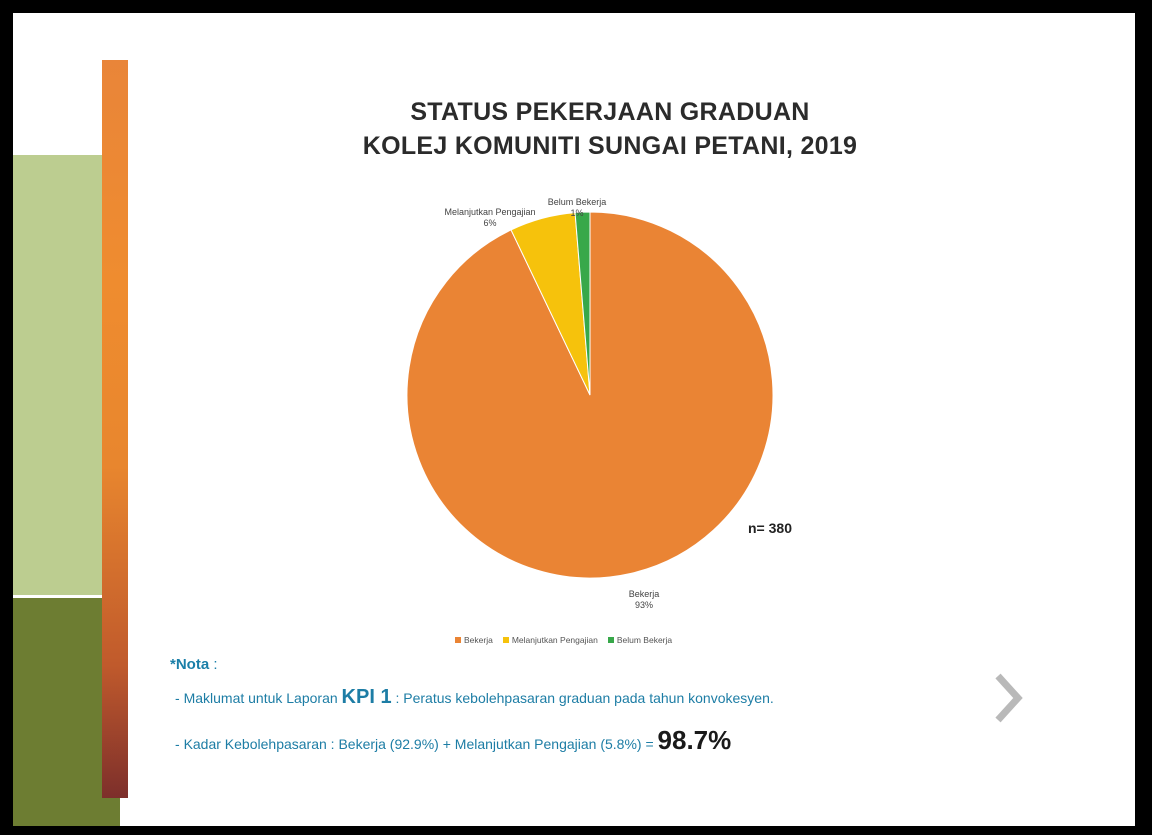 The width and height of the screenshot is (1152, 835). What do you see at coordinates (177, 744) in the screenshot?
I see `note-line2-dash: -` at bounding box center [177, 744].